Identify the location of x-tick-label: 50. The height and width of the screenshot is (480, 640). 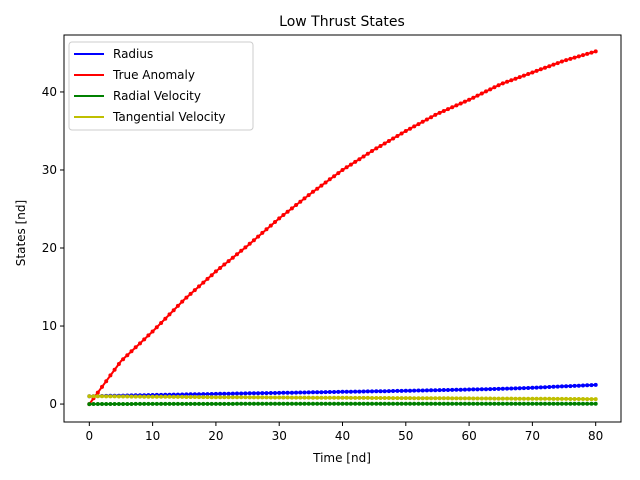
(405, 436).